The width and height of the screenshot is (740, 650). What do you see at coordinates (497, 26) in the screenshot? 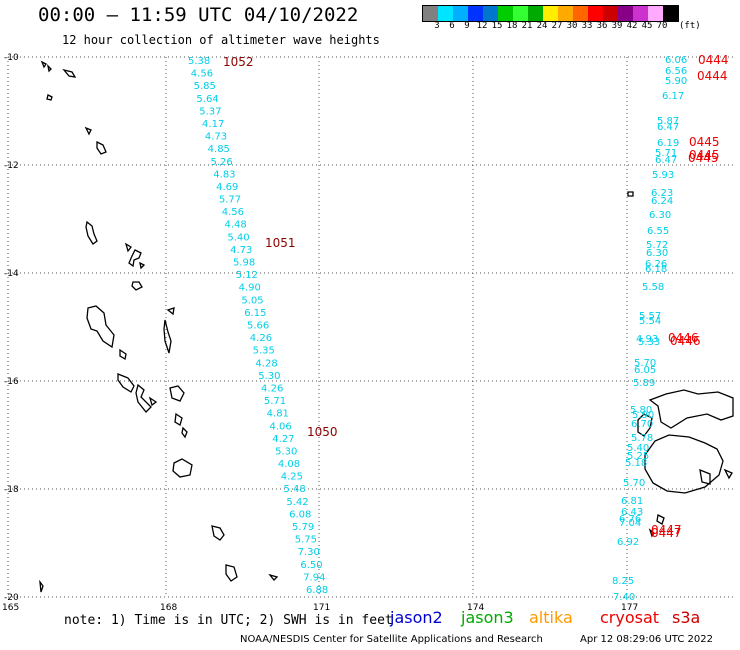
I see `legend-label: 15` at bounding box center [497, 26].